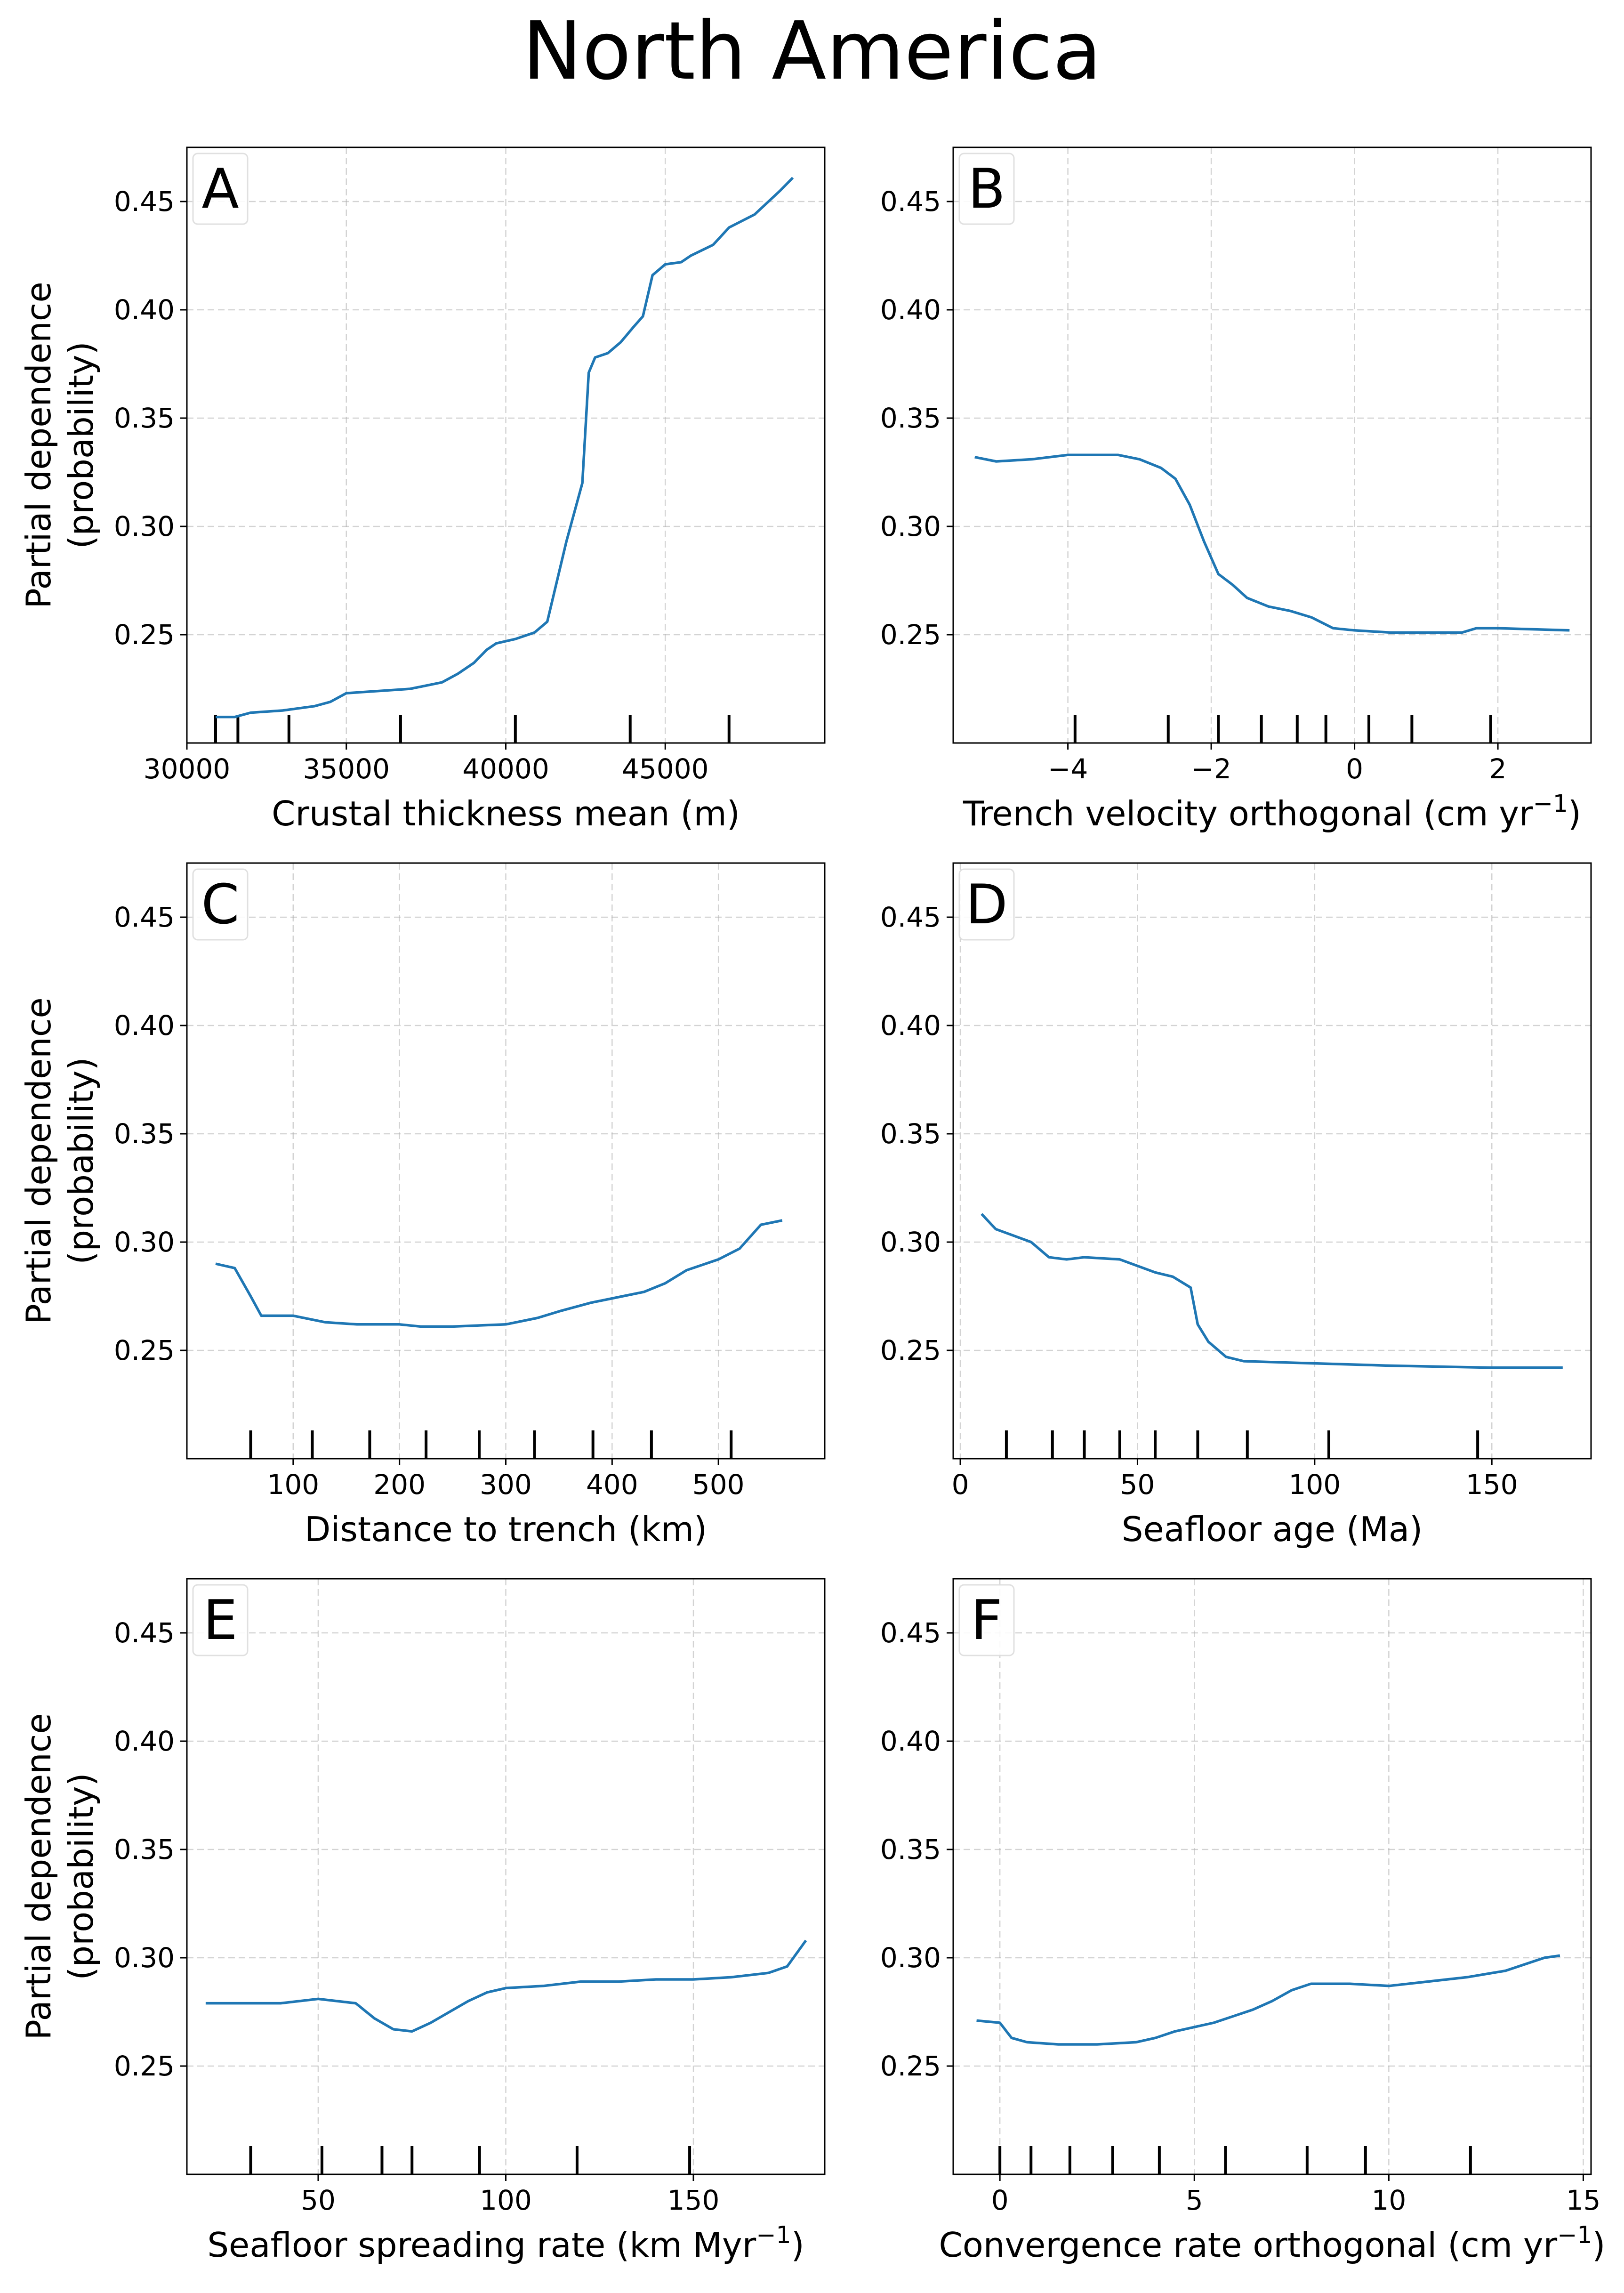 This screenshot has width=1624, height=2293. I want to click on x-tick-label: 2, so click(1498, 769).